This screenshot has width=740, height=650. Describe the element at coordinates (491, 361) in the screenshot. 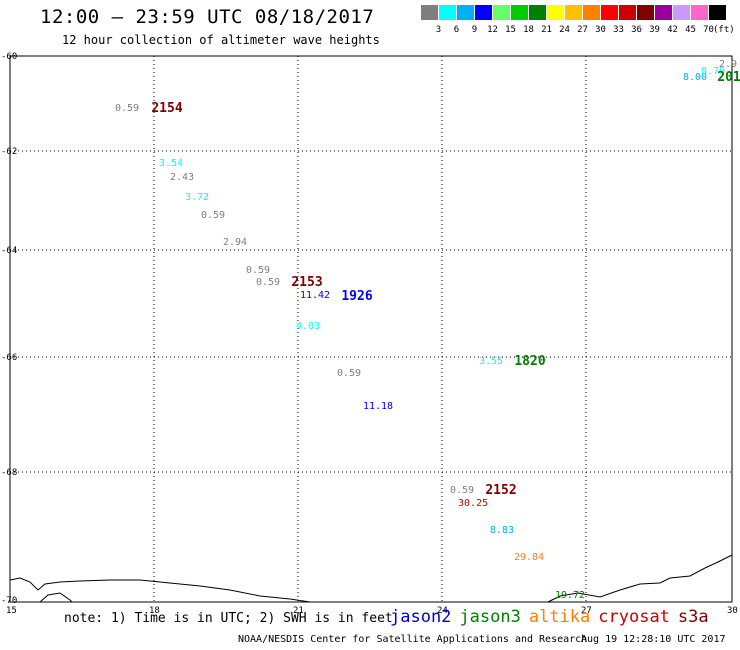

I see `swh-value: 3.55` at that location.